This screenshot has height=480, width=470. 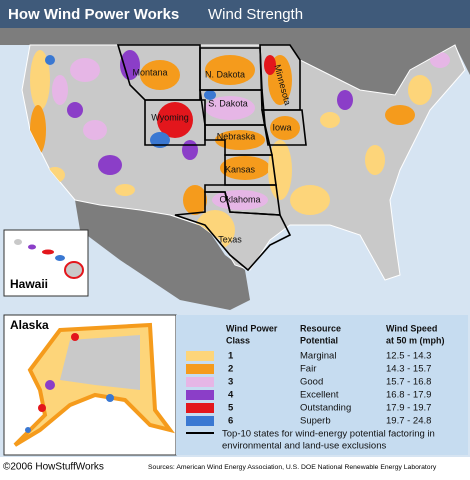 What do you see at coordinates (93, 14) in the screenshot?
I see `title: How Wind Power Works` at bounding box center [93, 14].